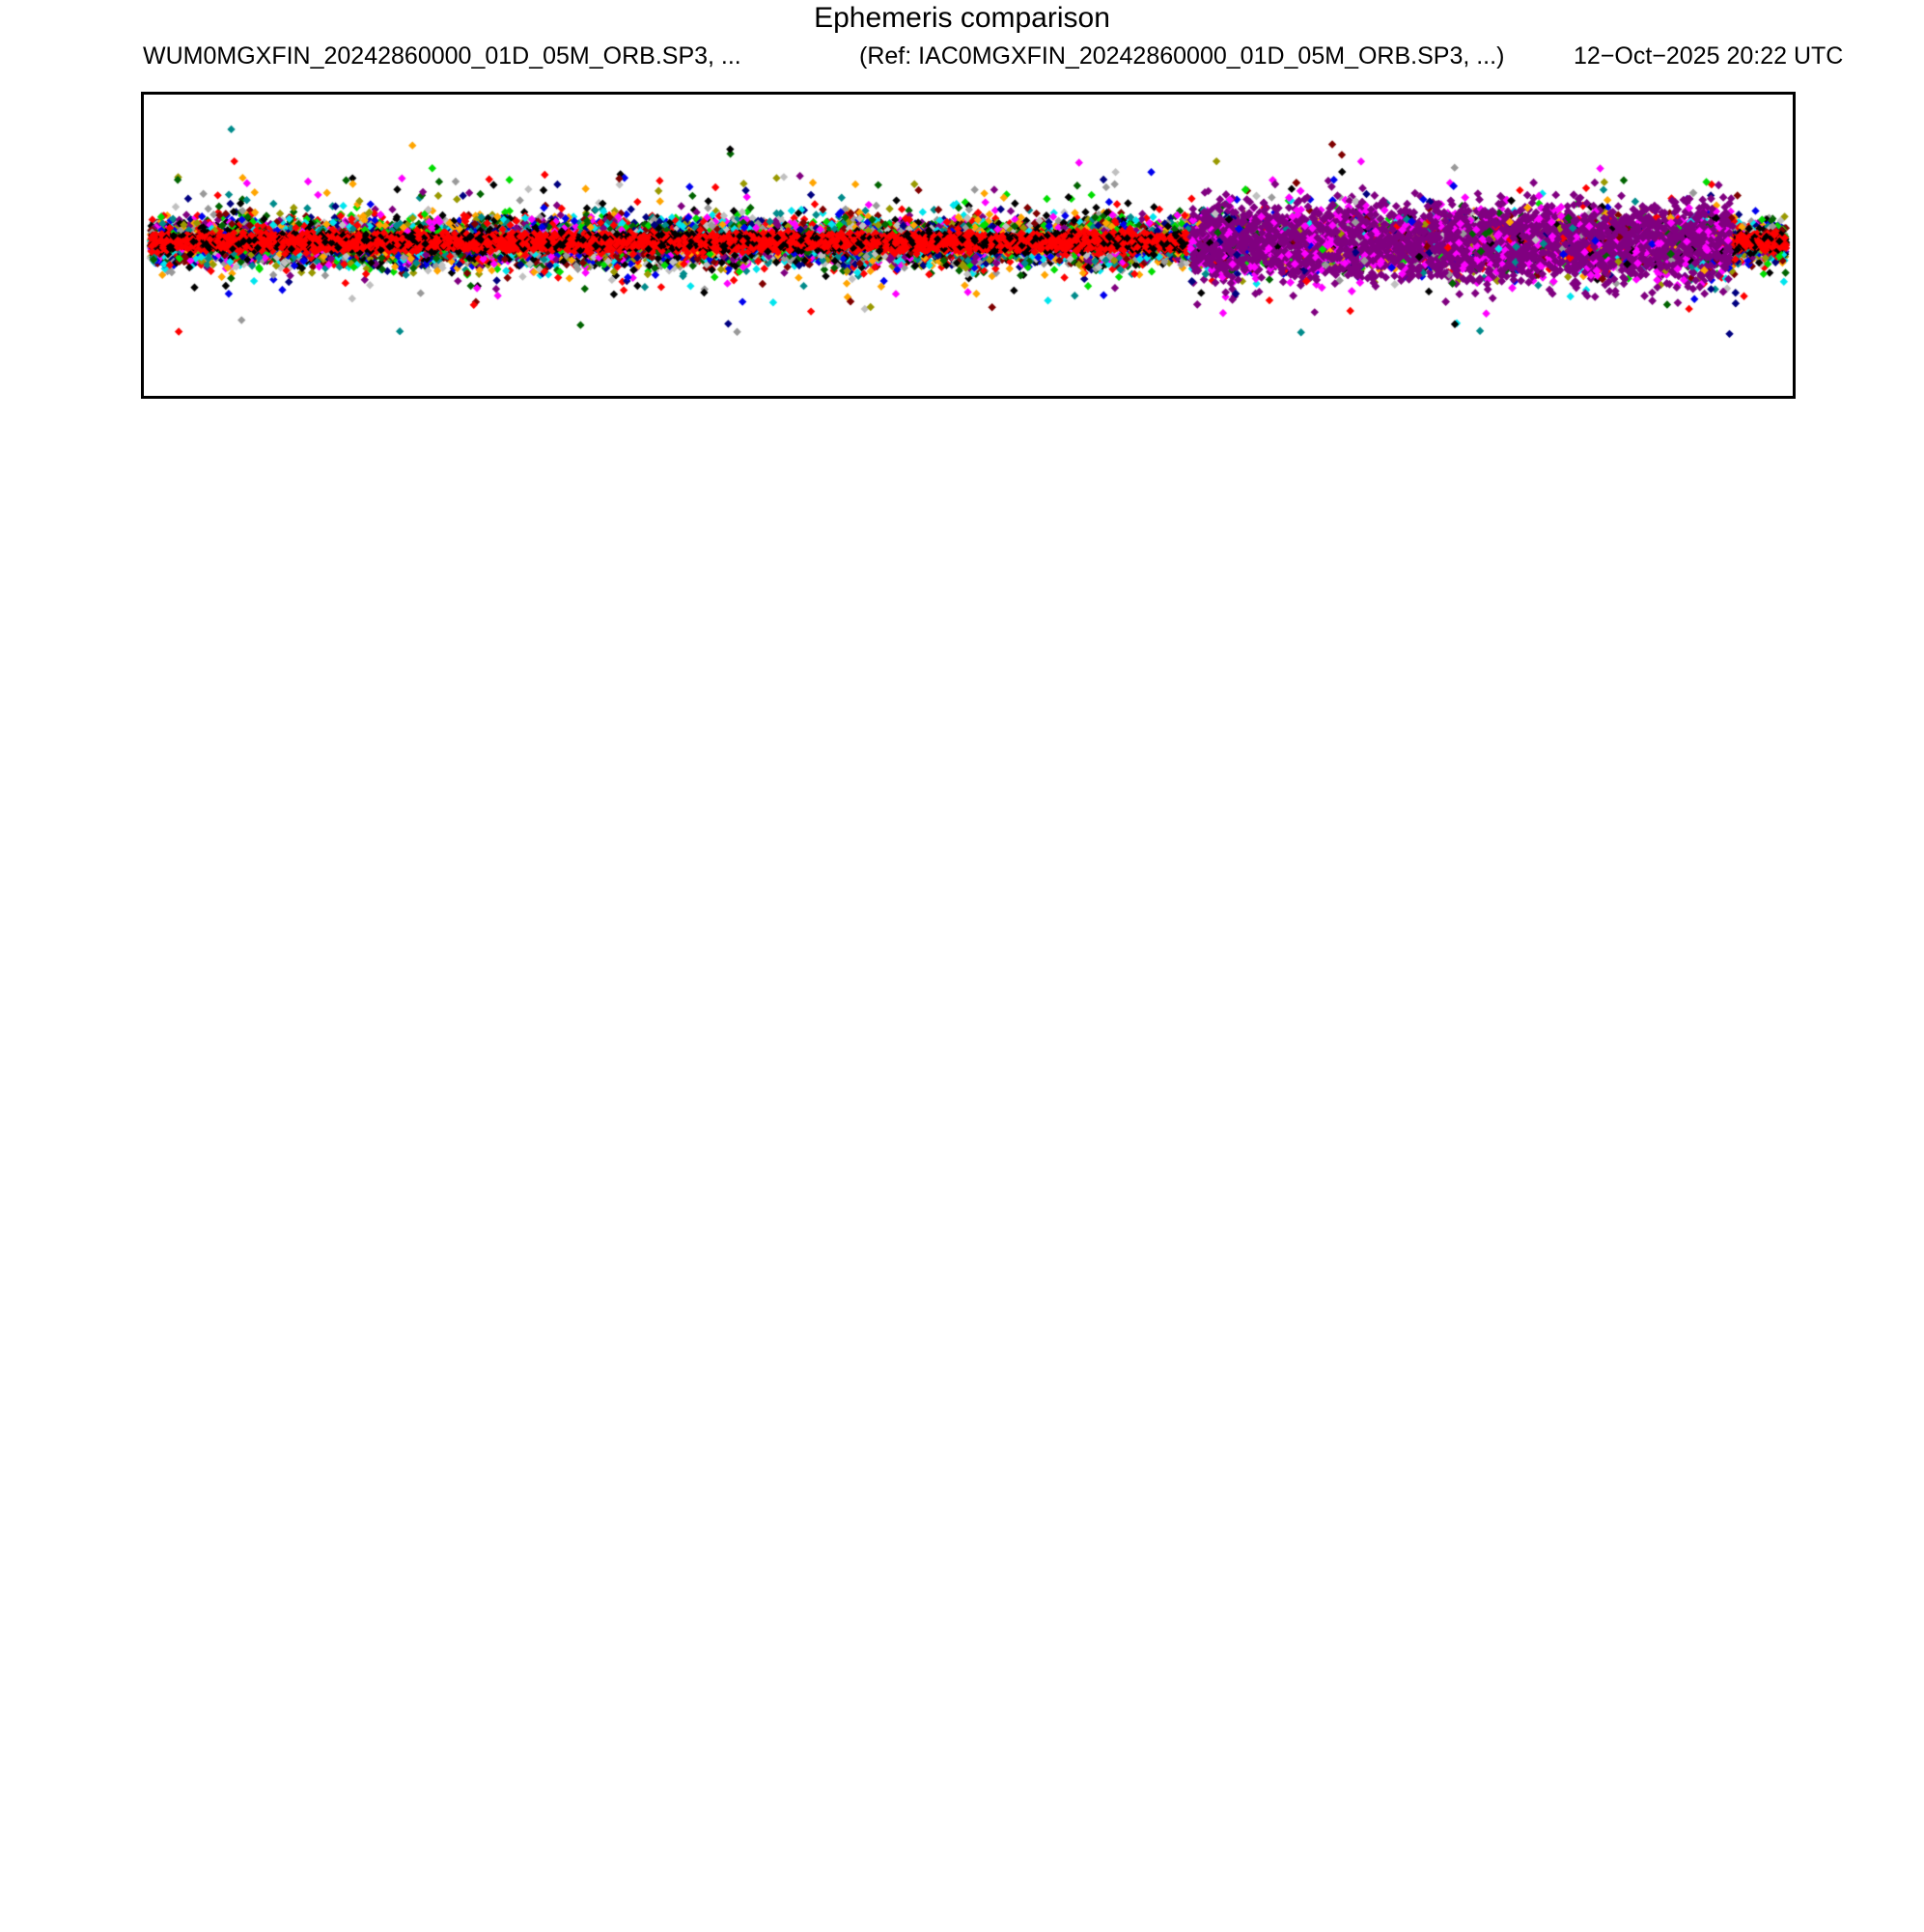 Image resolution: width=1924 pixels, height=1932 pixels. Describe the element at coordinates (962, 18) in the screenshot. I see `page-title: Ephemeris comparison` at that location.